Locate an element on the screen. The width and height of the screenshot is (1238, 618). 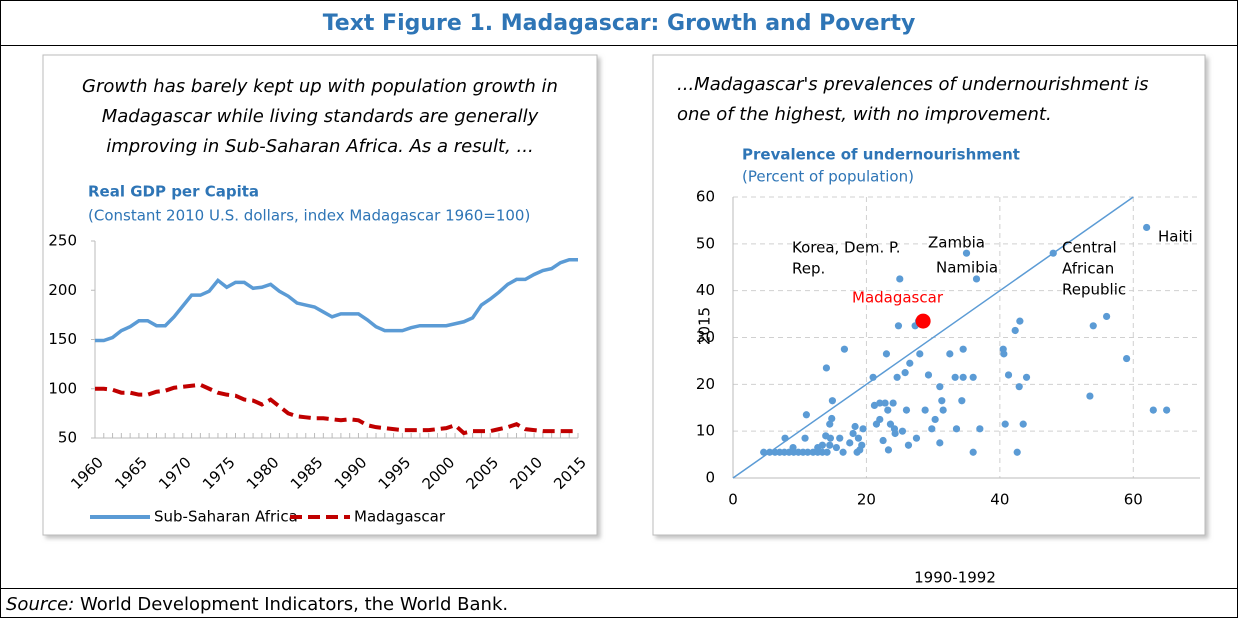
annotation: Madagascar is located at coordinates (898, 298).